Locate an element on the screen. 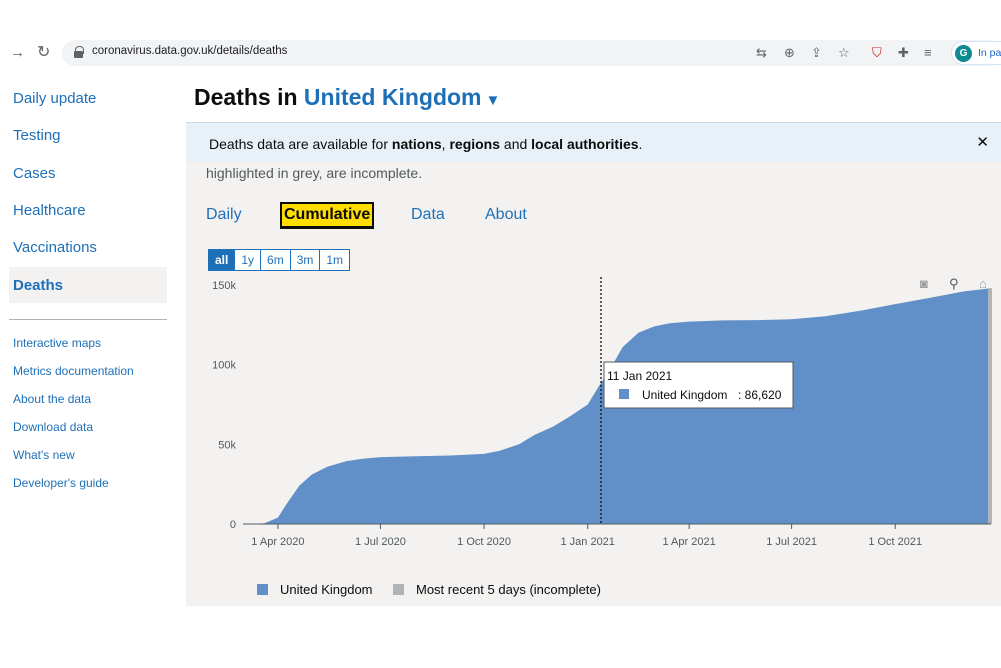  url-text: coronavirus.data.gov.uk/details/deaths is located at coordinates (190, 51).